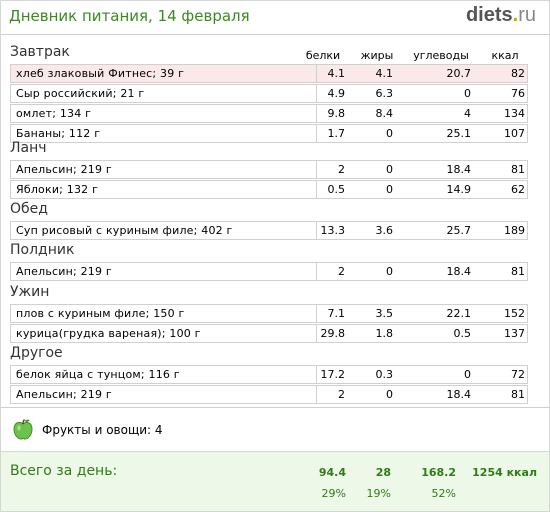 Image resolution: width=550 pixels, height=512 pixels. Describe the element at coordinates (438, 472) in the screenshot. I see `total-carbs: 168.2` at that location.